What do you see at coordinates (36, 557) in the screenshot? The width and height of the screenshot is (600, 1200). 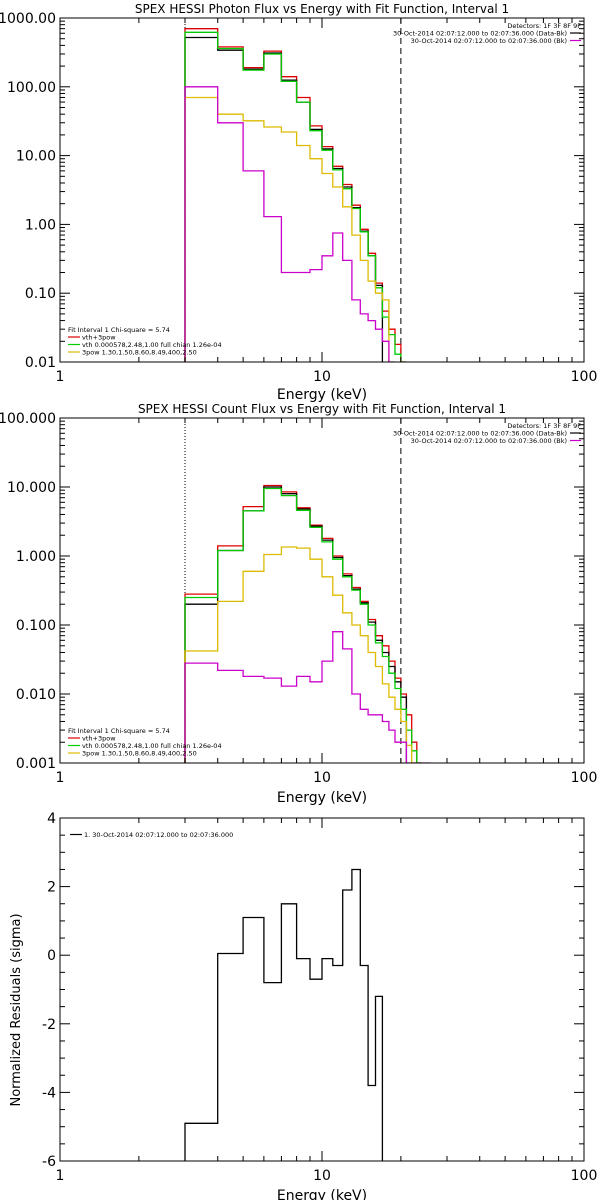 I see `y-tick-label: 1.000` at bounding box center [36, 557].